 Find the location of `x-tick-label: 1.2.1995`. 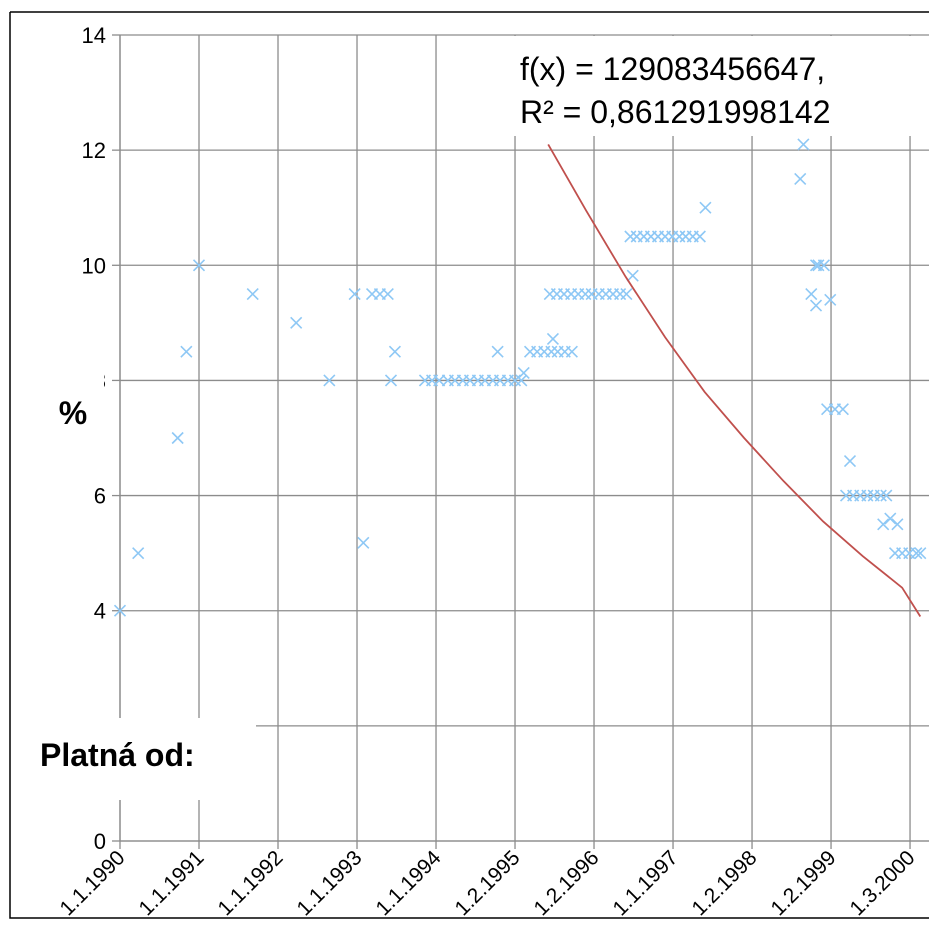

x-tick-label: 1.2.1995 is located at coordinates (487, 883).